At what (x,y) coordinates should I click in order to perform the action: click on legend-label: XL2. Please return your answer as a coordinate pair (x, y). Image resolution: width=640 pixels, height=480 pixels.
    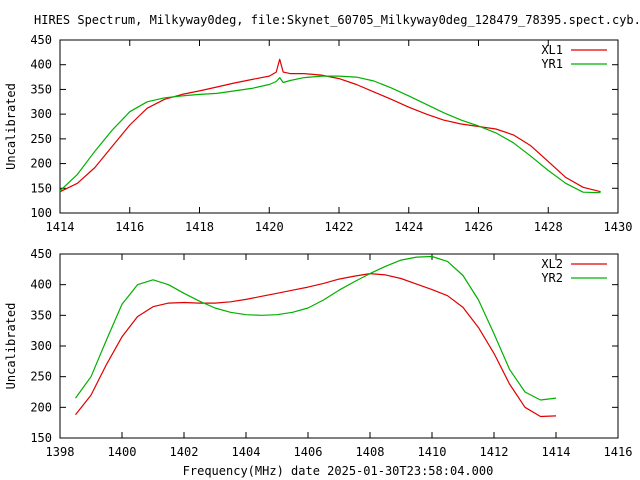
    Looking at the image, I should click on (552, 264).